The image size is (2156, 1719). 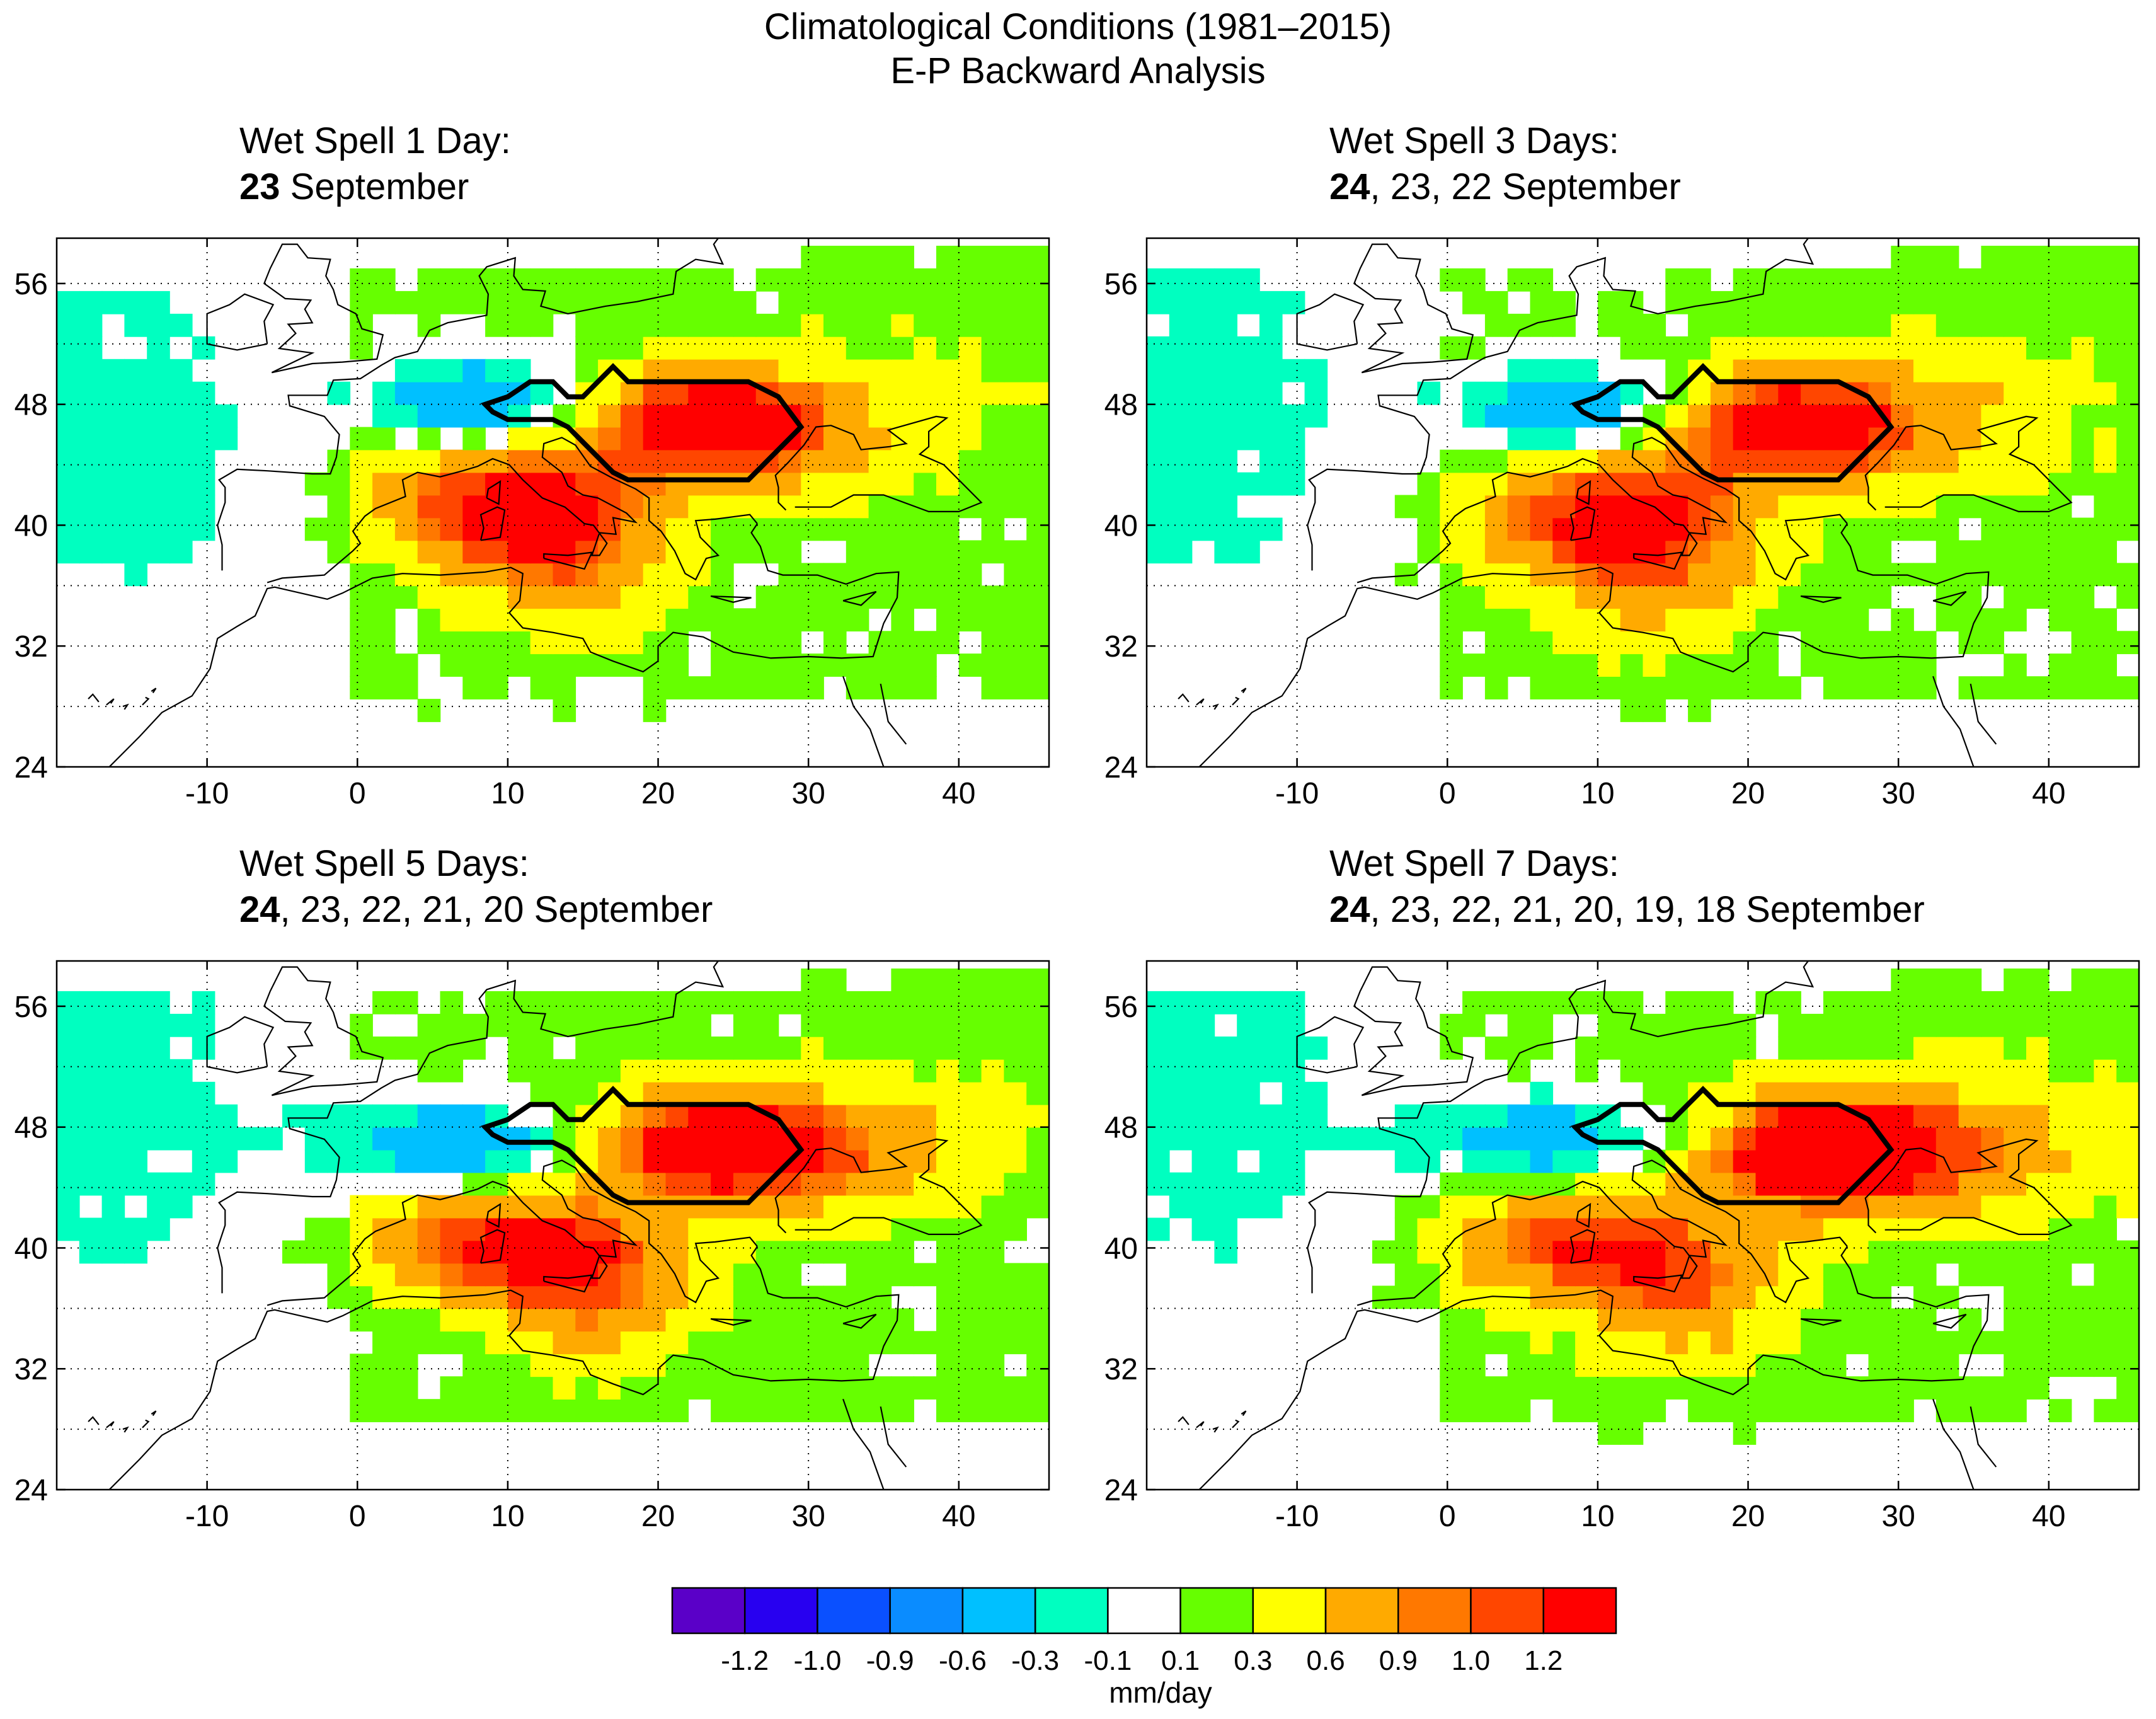 I want to click on gridlines, so click(x=553, y=503).